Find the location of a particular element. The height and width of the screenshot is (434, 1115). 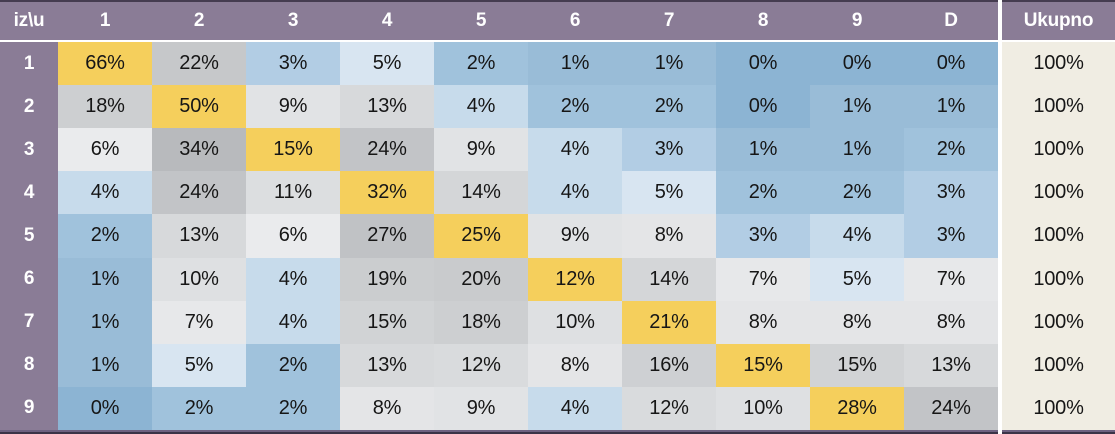

data-cell: 19% is located at coordinates (387, 279).